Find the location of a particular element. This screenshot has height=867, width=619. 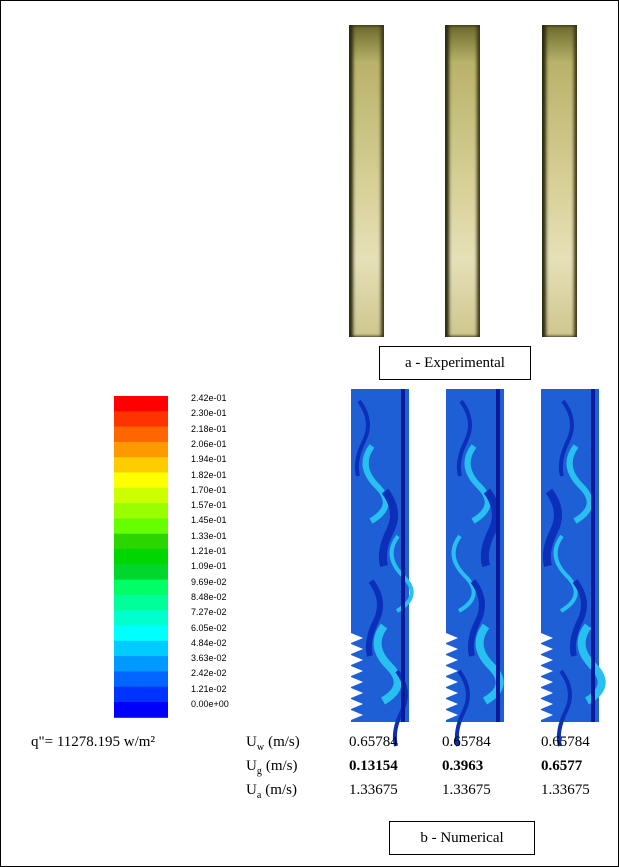

caption: b - Numerical is located at coordinates (462, 838).